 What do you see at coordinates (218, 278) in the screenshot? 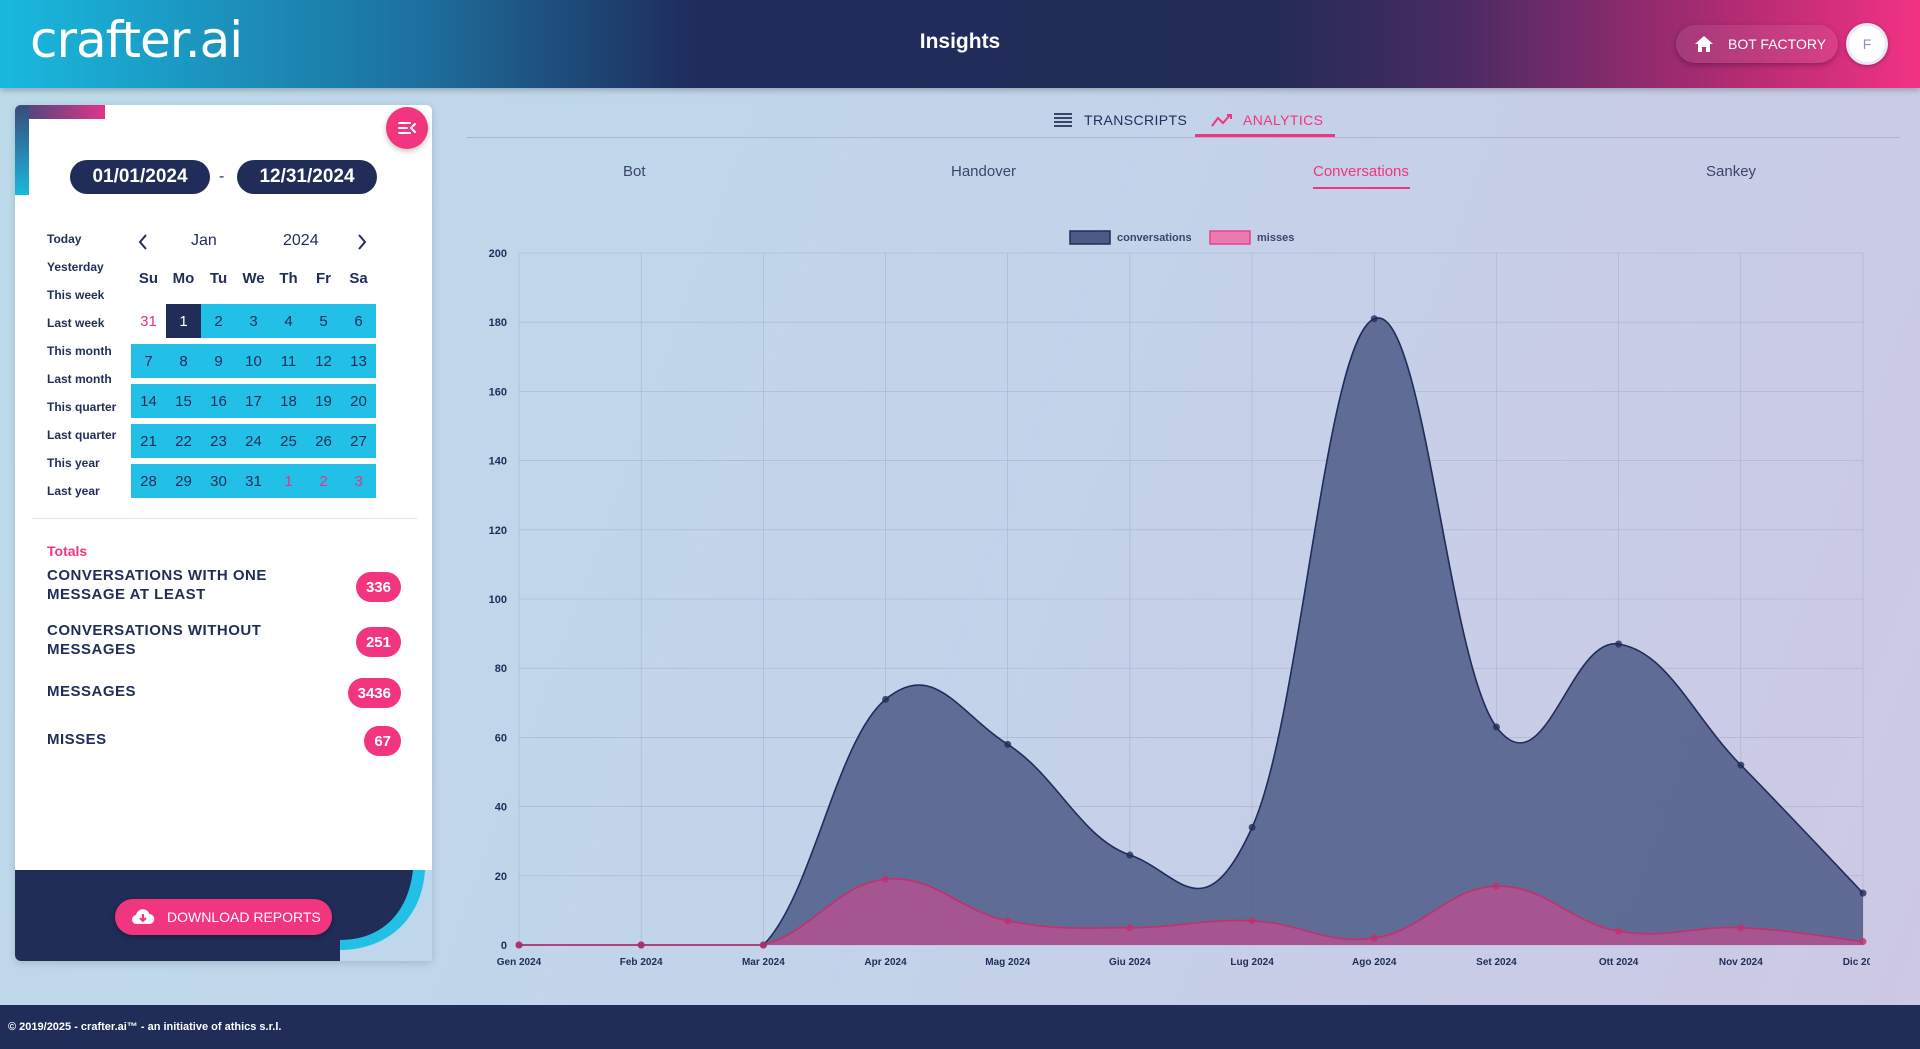
I see `weekday-label: Tu` at bounding box center [218, 278].